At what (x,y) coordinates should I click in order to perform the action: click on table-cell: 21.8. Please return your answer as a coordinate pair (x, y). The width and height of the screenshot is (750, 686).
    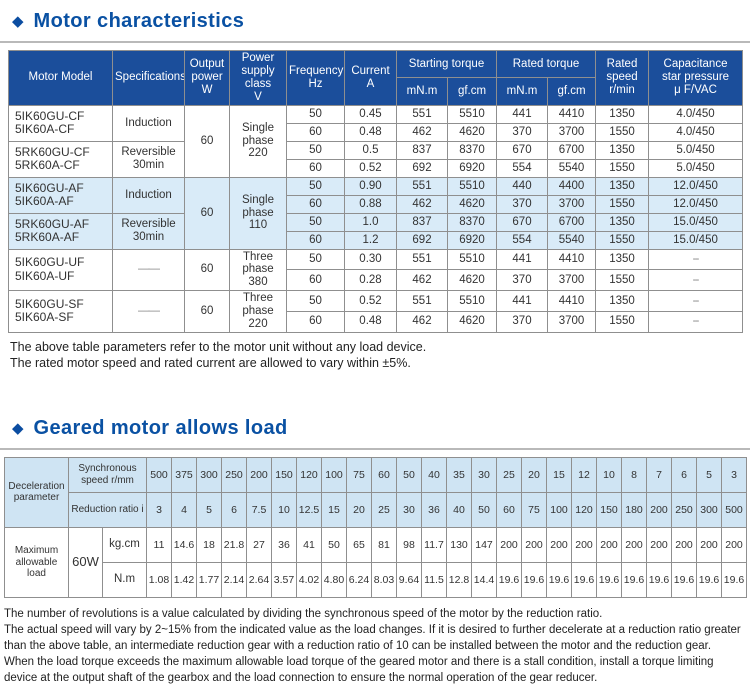
    Looking at the image, I should click on (234, 544).